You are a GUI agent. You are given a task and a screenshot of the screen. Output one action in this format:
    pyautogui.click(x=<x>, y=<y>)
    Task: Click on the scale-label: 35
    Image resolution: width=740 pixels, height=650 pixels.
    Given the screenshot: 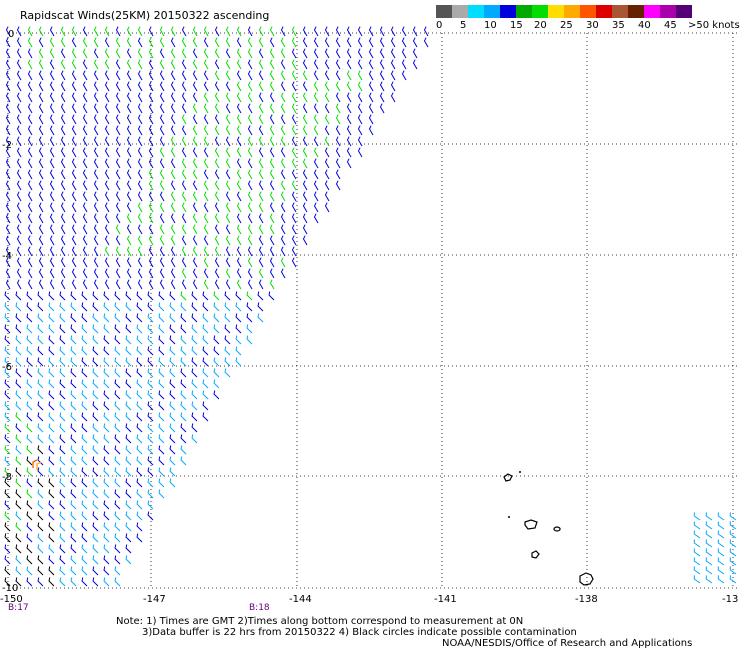 What is the action you would take?
    pyautogui.click(x=618, y=25)
    